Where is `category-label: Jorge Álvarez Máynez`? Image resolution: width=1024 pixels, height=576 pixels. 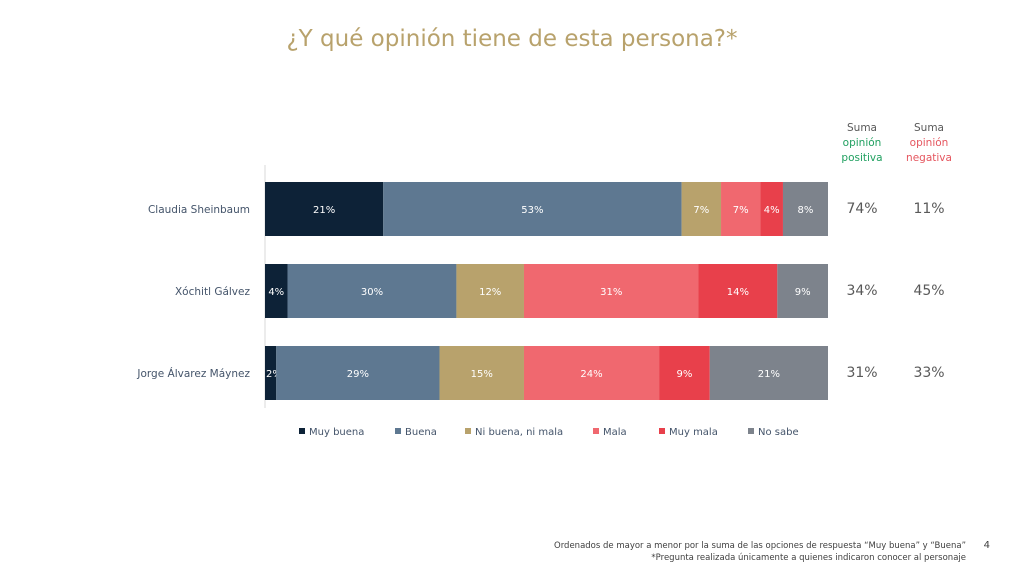
category-label: Jorge Álvarez Máynez is located at coordinates (193, 373).